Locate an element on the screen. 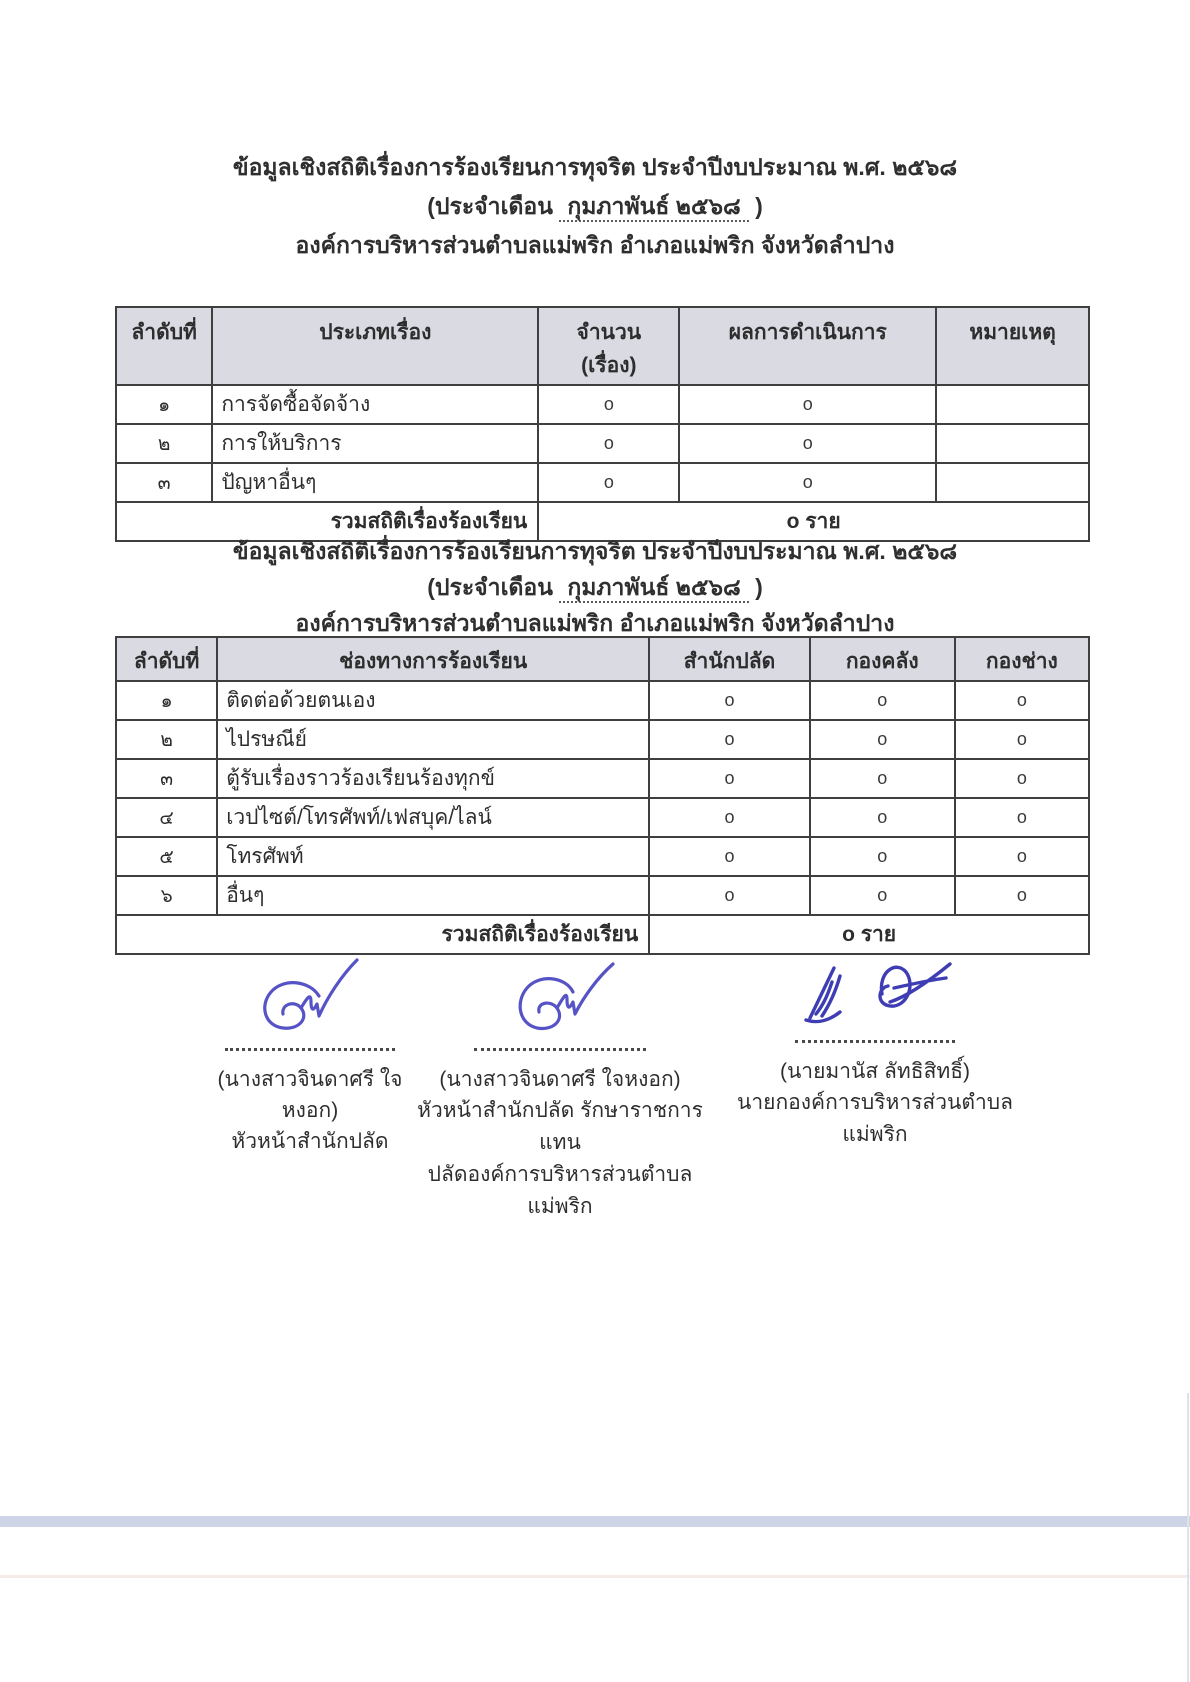  col-header-count: จำนวน (เรื่อง) is located at coordinates (609, 346).